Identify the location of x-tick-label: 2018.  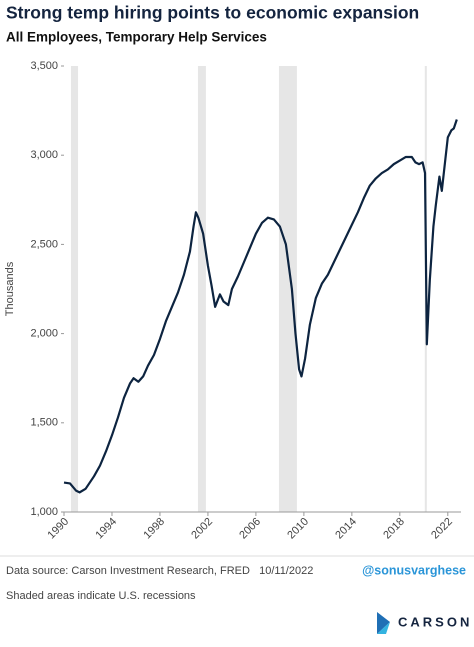
(394, 529).